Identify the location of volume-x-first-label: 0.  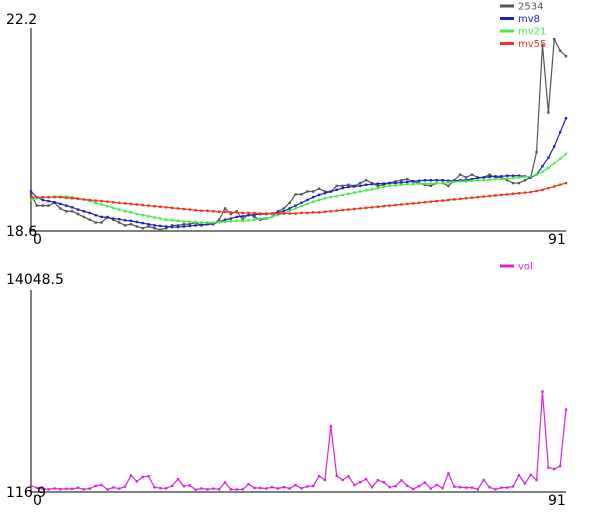
(37, 501).